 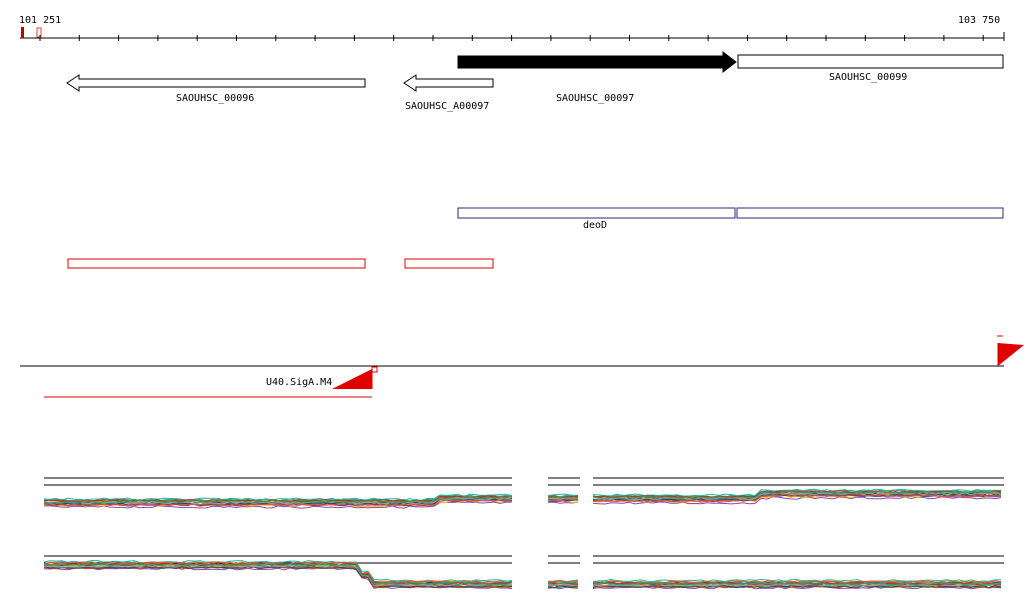 I want to click on gene-label: SAOUHSC_A00097, so click(x=447, y=106).